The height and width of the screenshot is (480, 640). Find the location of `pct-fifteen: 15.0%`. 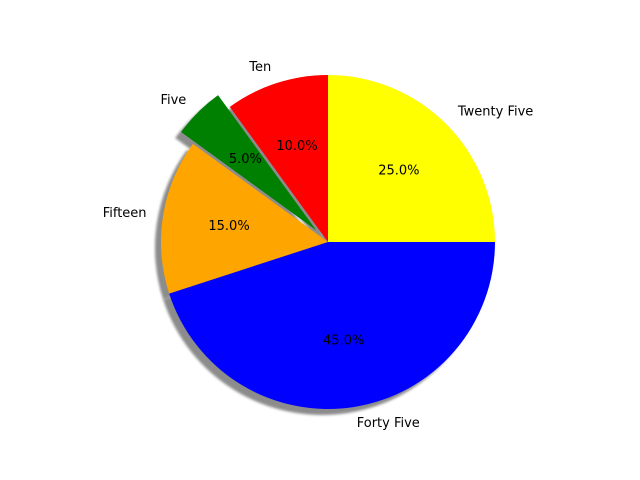

pct-fifteen: 15.0% is located at coordinates (228, 226).